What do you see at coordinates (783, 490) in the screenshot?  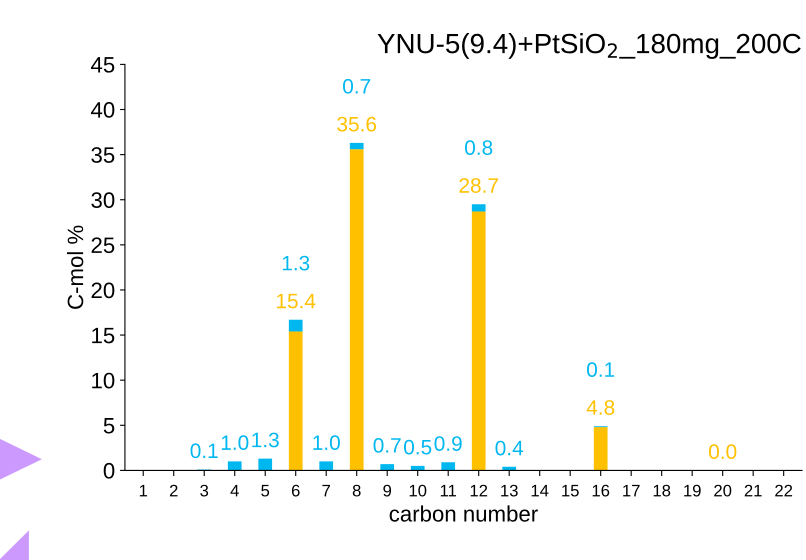 I see `x-tick-label: 22` at bounding box center [783, 490].